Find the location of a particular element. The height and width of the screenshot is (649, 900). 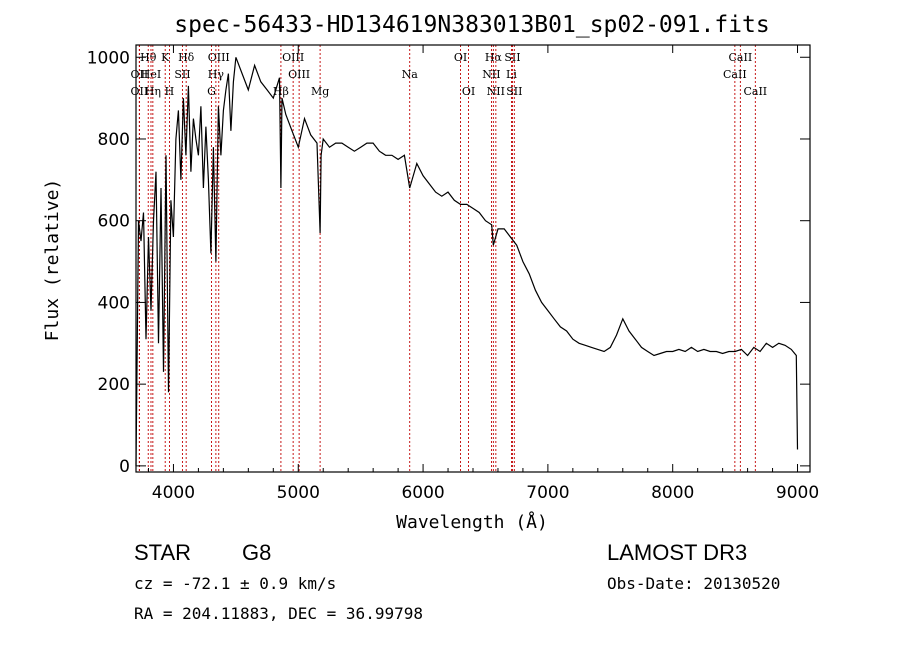

x-tick-label: 6000 is located at coordinates (422, 493).